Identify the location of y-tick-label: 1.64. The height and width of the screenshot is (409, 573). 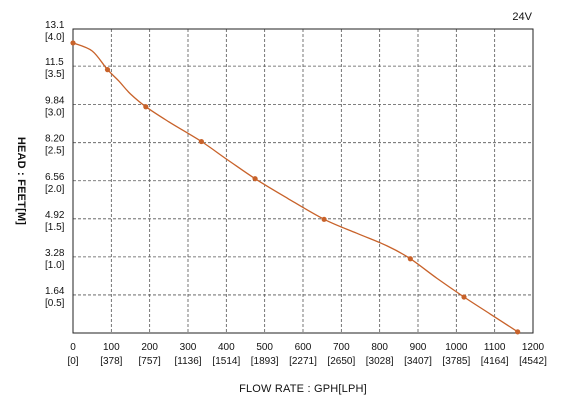
(55, 291).